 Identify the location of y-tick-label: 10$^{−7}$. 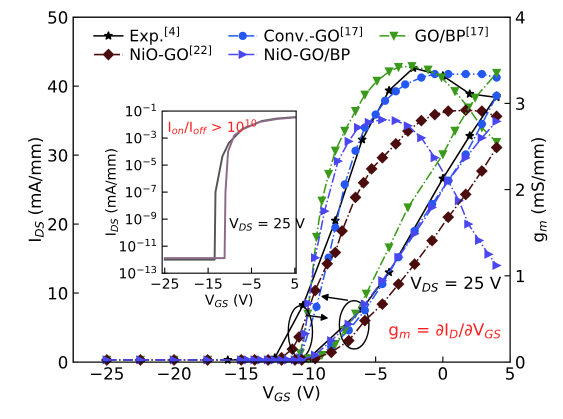
(141, 191).